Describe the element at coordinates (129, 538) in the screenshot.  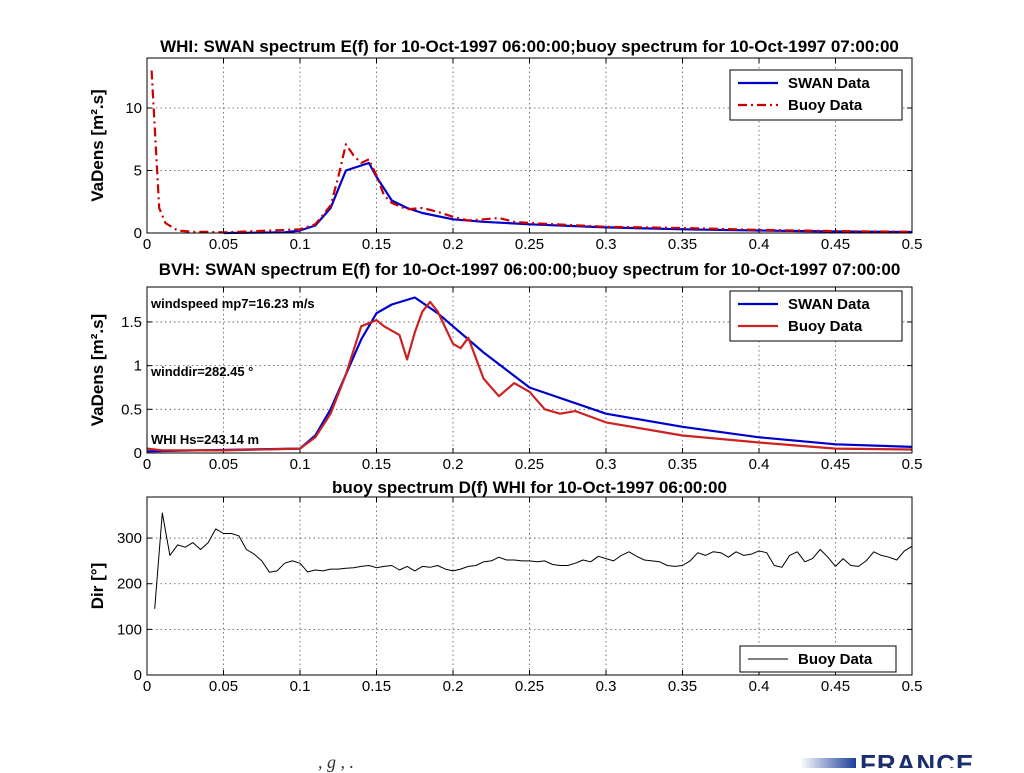
I see `y-tick-label: 300` at that location.